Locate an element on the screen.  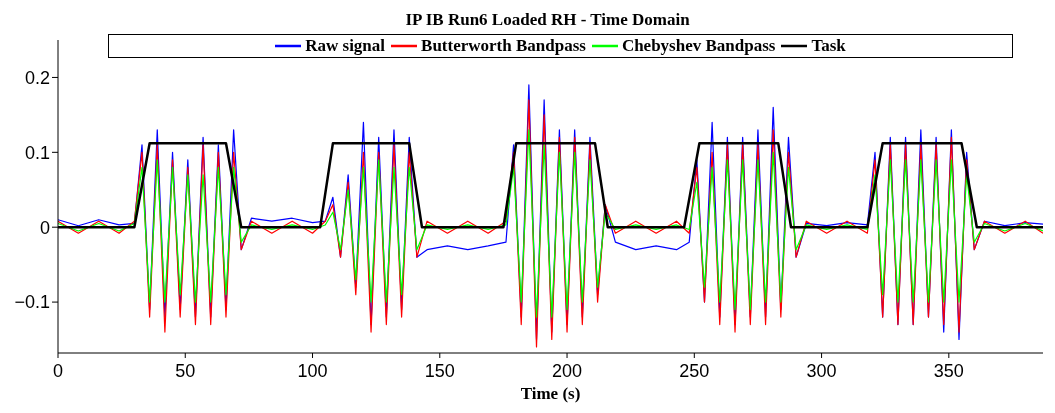
x-tick-label: 350 is located at coordinates (948, 370).